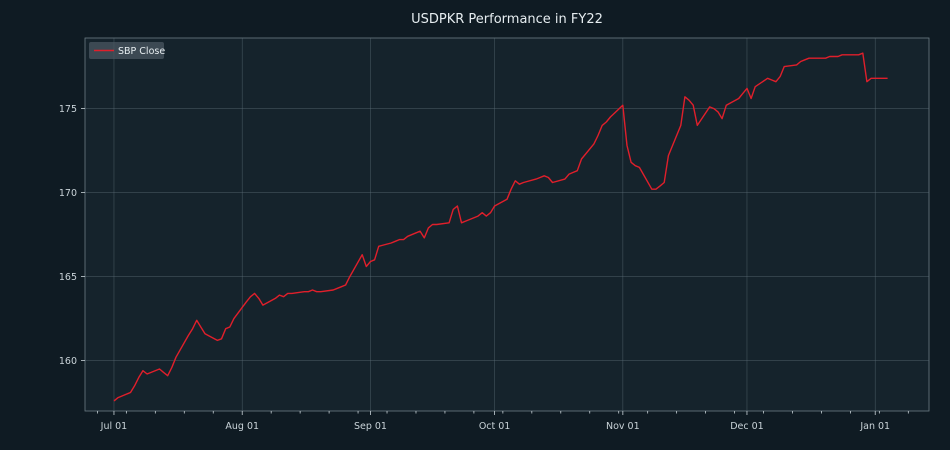 This screenshot has height=450, width=950. Describe the element at coordinates (495, 426) in the screenshot. I see `x-tick-label: Oct 01` at that location.